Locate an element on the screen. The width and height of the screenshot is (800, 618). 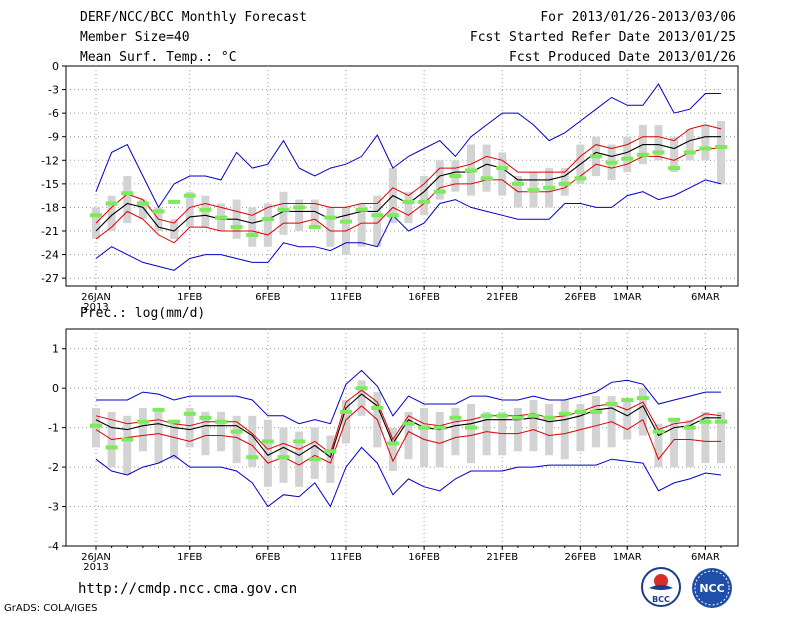
ncc-logo-disc is located at coordinates (712, 588).